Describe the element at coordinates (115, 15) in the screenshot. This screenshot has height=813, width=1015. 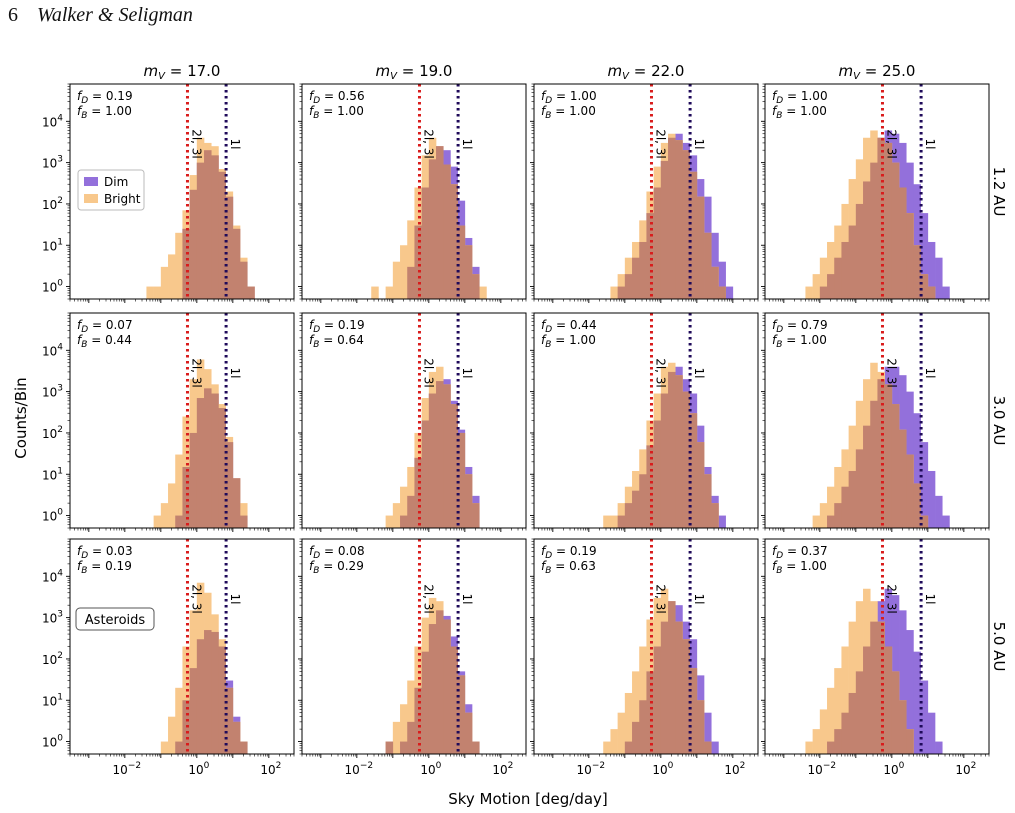
I see `running-head-authors: Walker & Seligman` at that location.